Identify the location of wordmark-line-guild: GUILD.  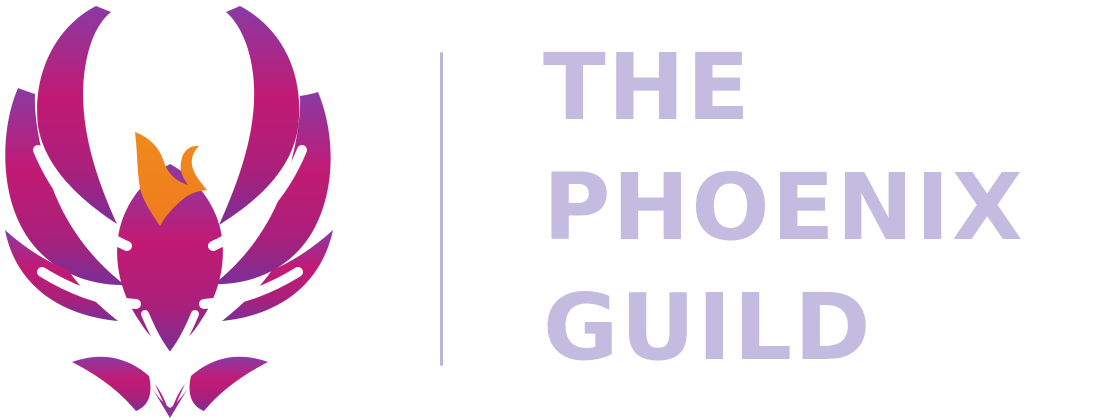
(708, 327).